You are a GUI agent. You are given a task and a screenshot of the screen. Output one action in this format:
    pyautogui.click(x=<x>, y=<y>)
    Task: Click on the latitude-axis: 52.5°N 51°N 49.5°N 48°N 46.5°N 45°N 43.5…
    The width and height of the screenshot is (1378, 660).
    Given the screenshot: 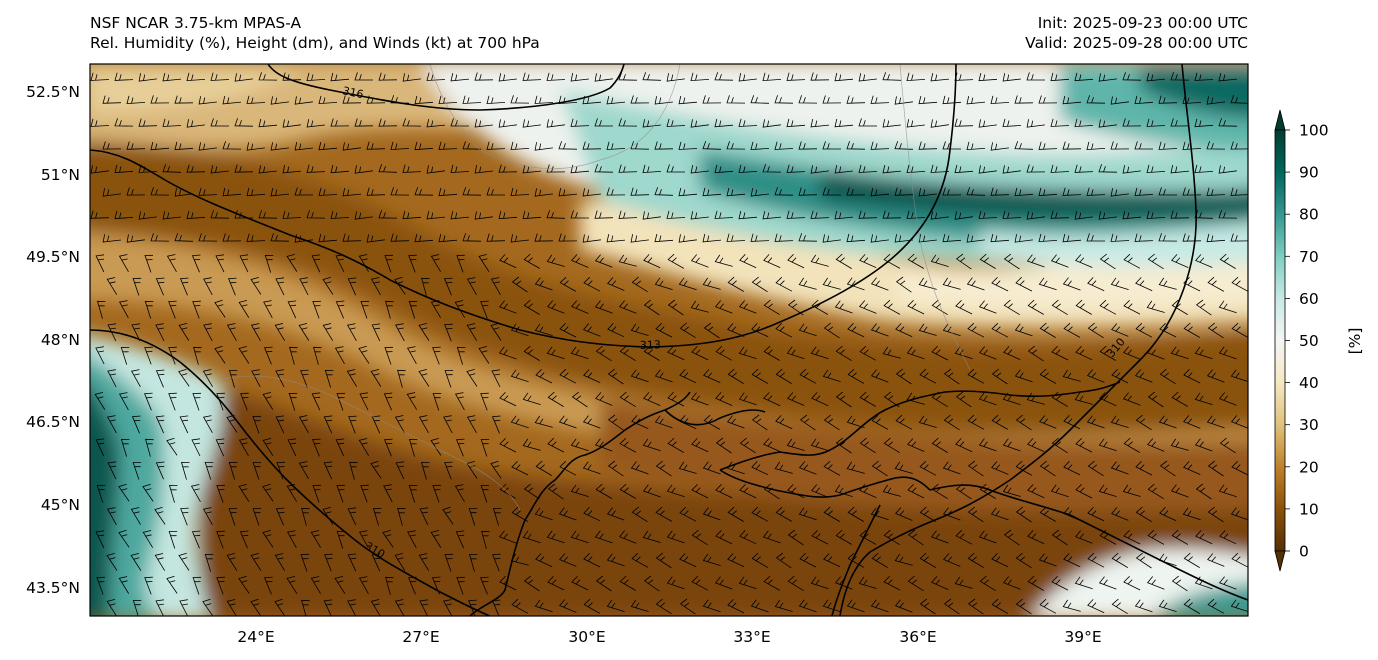 What is the action you would take?
    pyautogui.click(x=53, y=340)
    